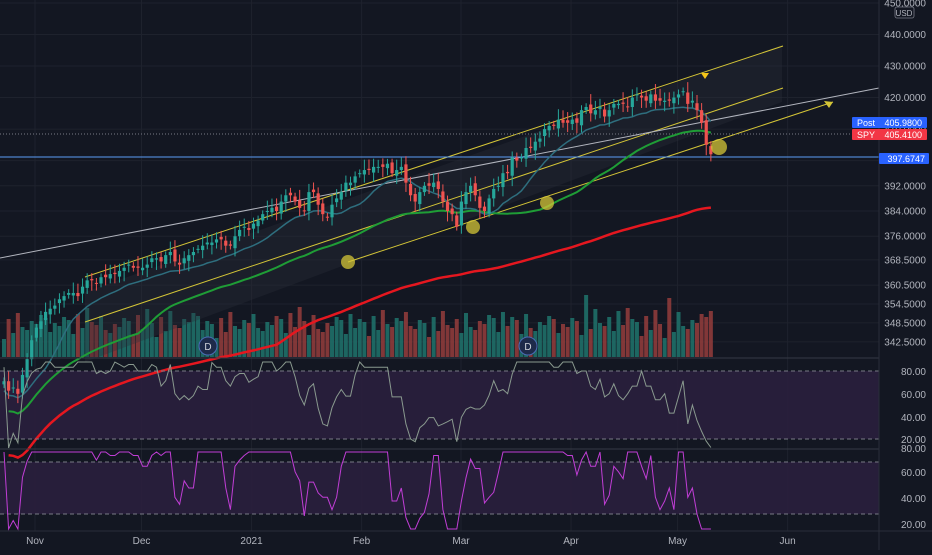 The image size is (932, 555). Describe the element at coordinates (904, 12) in the screenshot. I see `currency-badge` at that location.